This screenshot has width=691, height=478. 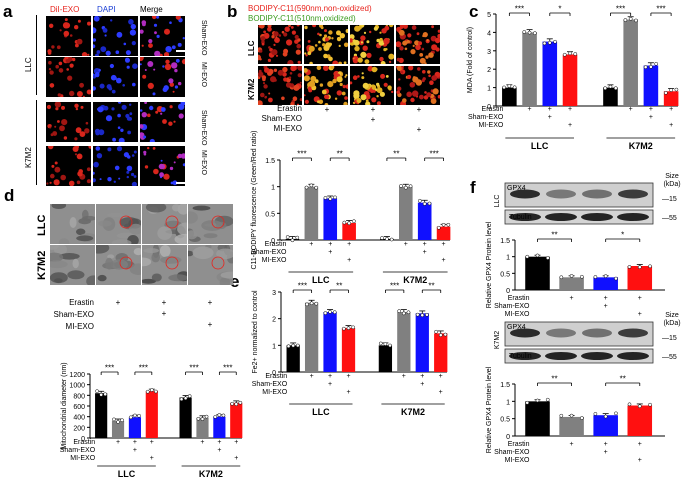 What do you see at coordinates (210, 324) in the screenshot?
I see `d-top-sign-2-2: +` at bounding box center [210, 324].